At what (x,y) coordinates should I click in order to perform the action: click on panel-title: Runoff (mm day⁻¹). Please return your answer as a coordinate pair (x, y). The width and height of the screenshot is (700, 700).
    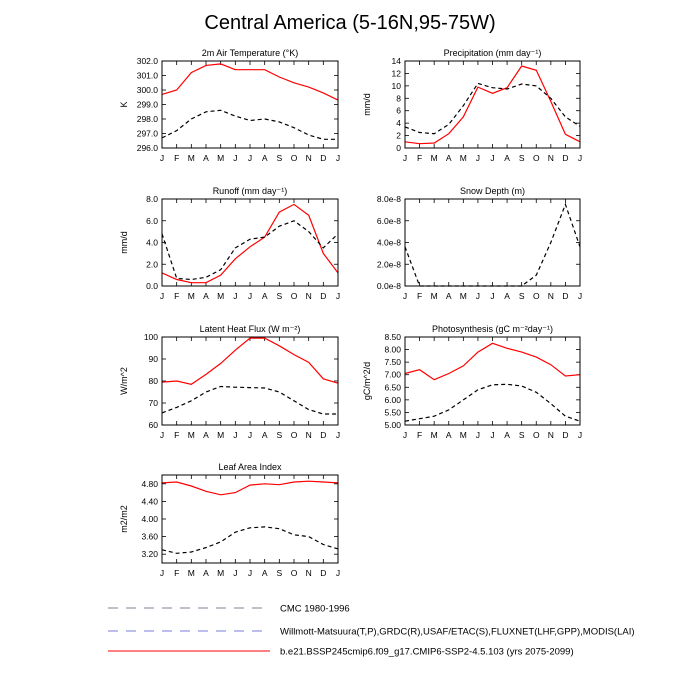
    Looking at the image, I should click on (250, 191).